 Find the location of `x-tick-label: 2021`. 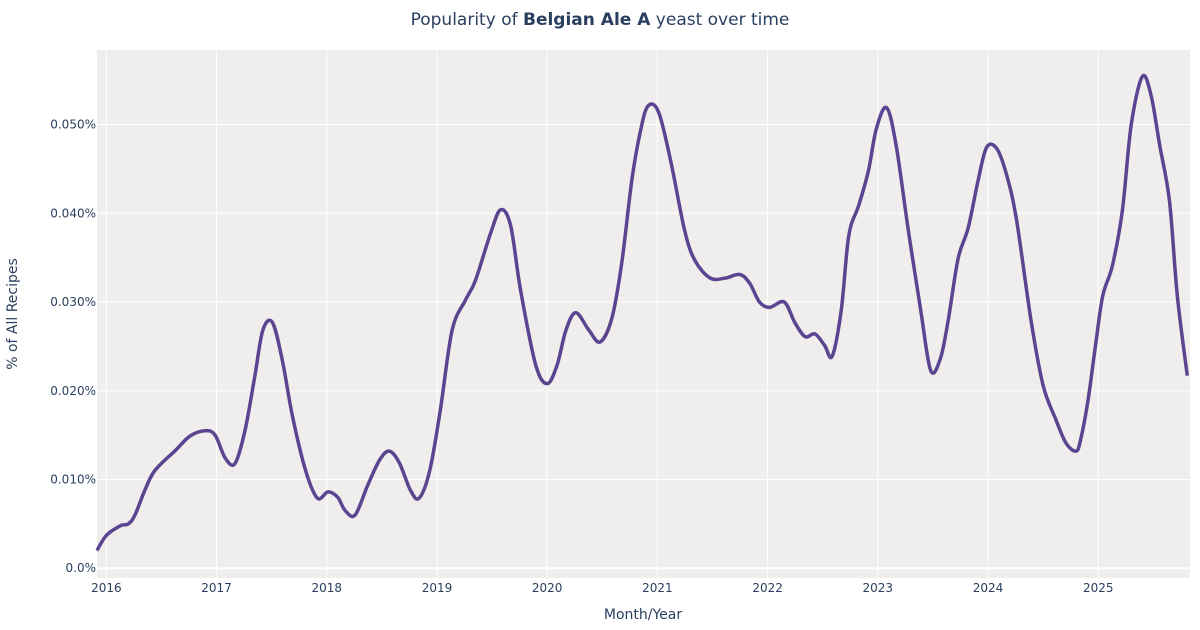

x-tick-label: 2021 is located at coordinates (657, 588).